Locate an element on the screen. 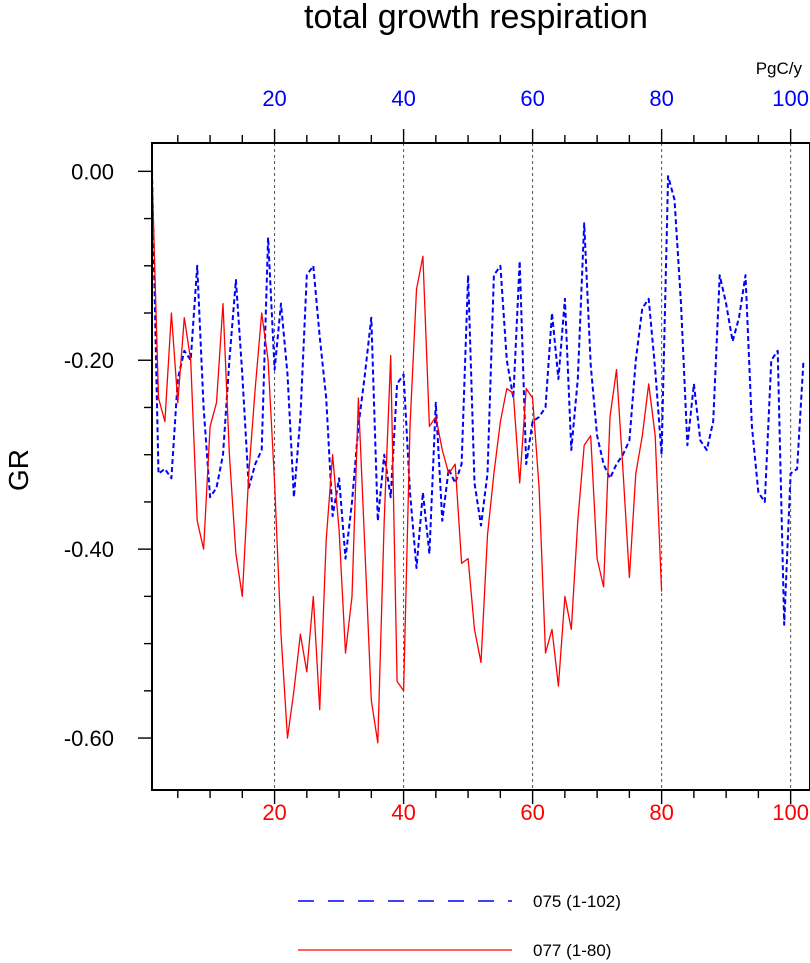  y-tick-label-1: -0.20 is located at coordinates (89, 360).